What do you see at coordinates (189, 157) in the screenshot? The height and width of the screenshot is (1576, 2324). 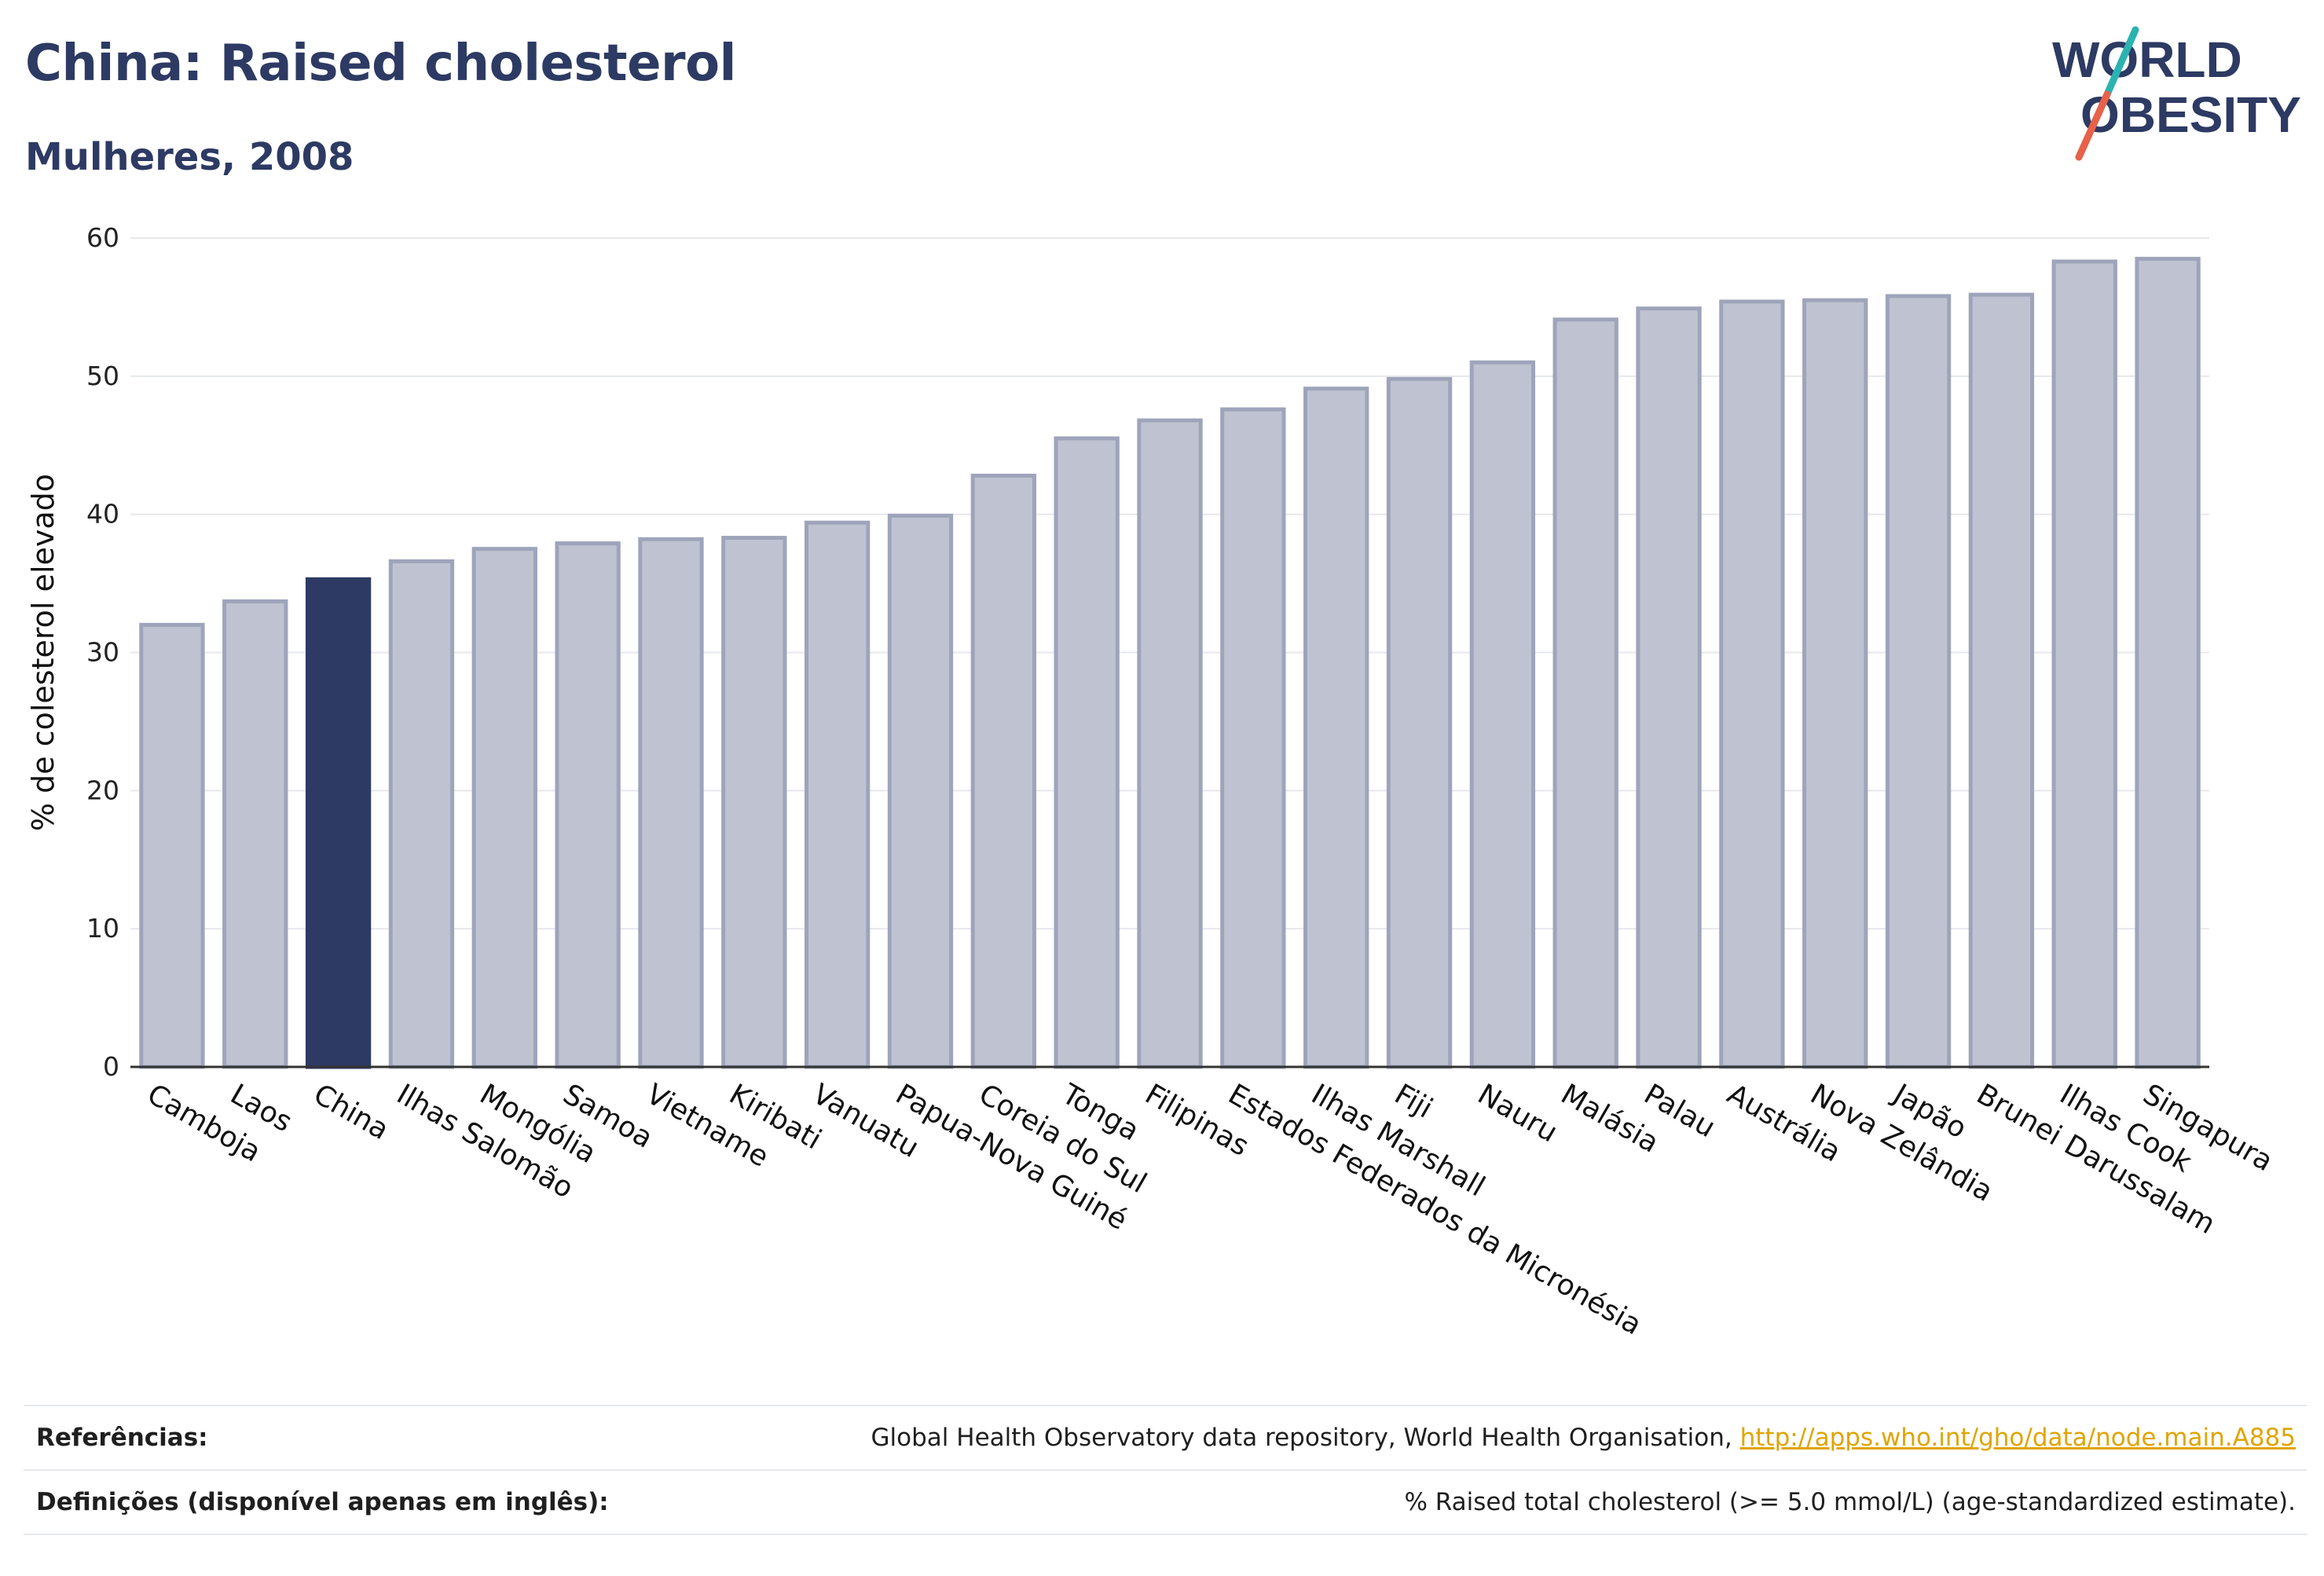 I see `chart-subtitle: Mulheres, 2008` at bounding box center [189, 157].